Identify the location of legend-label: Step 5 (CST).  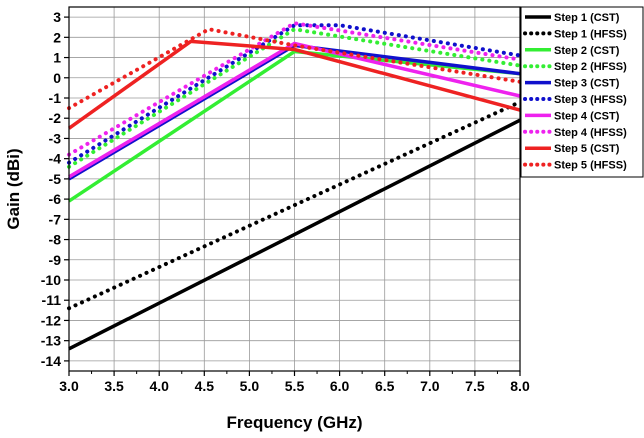
(587, 149).